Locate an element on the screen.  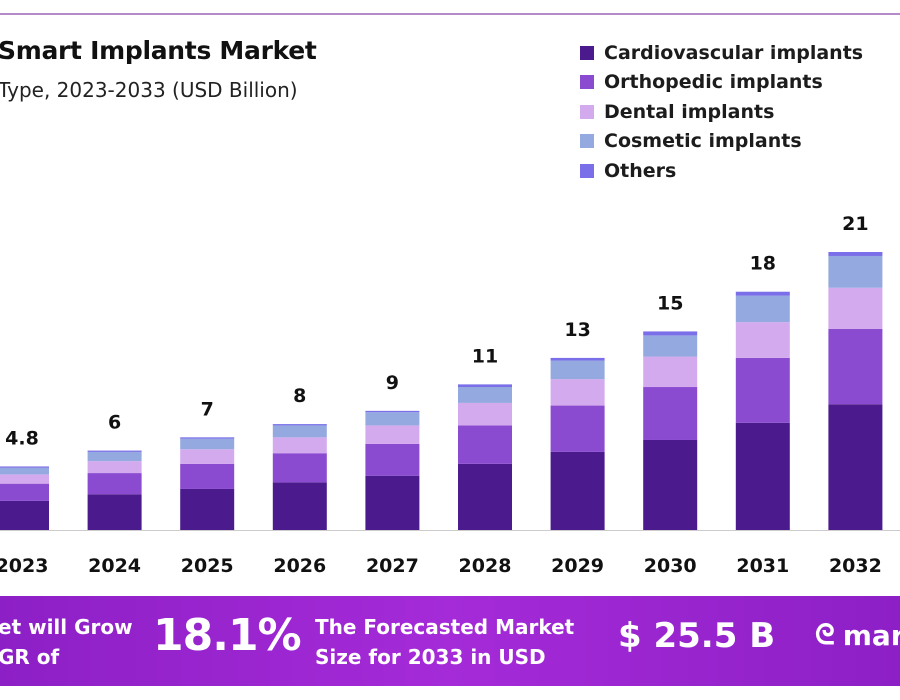
x-tick-label: 2030 is located at coordinates (670, 566).